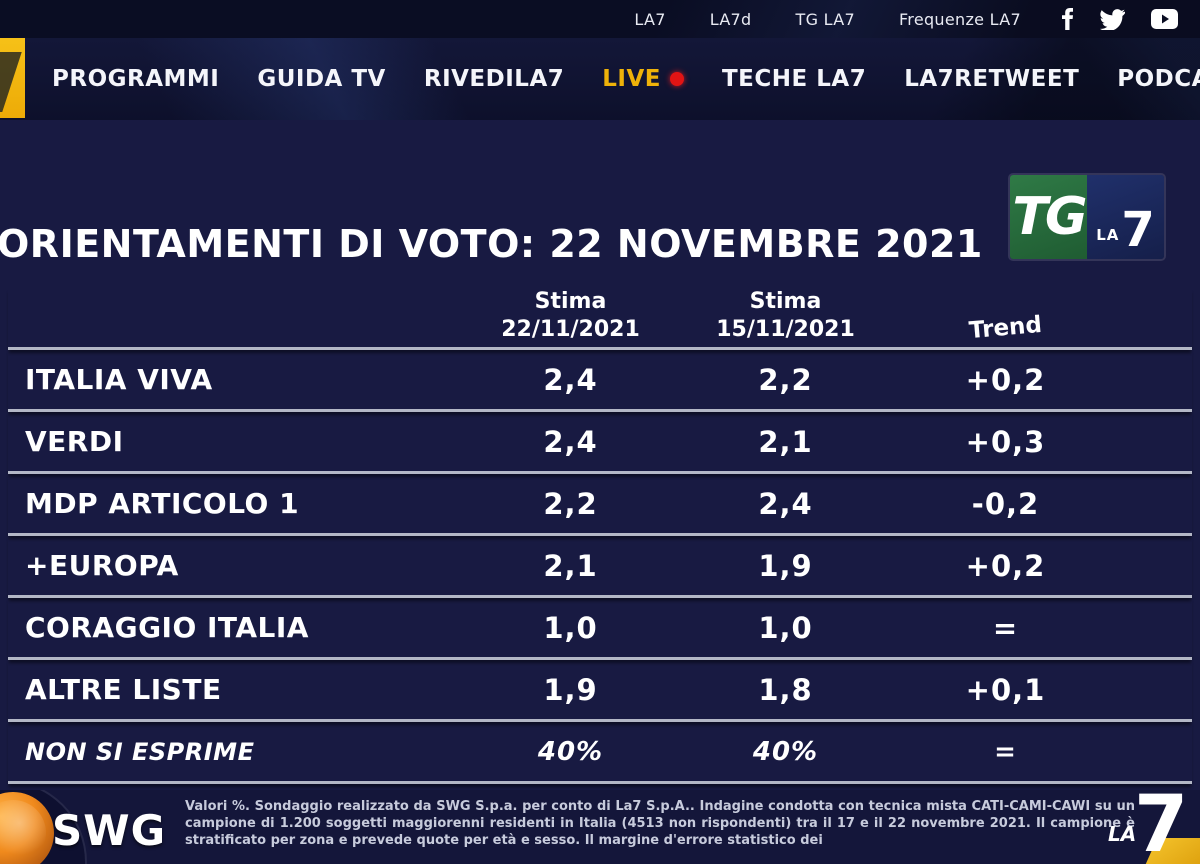  I want to click on la7-watermark-logo: LA 7, so click(1154, 827).